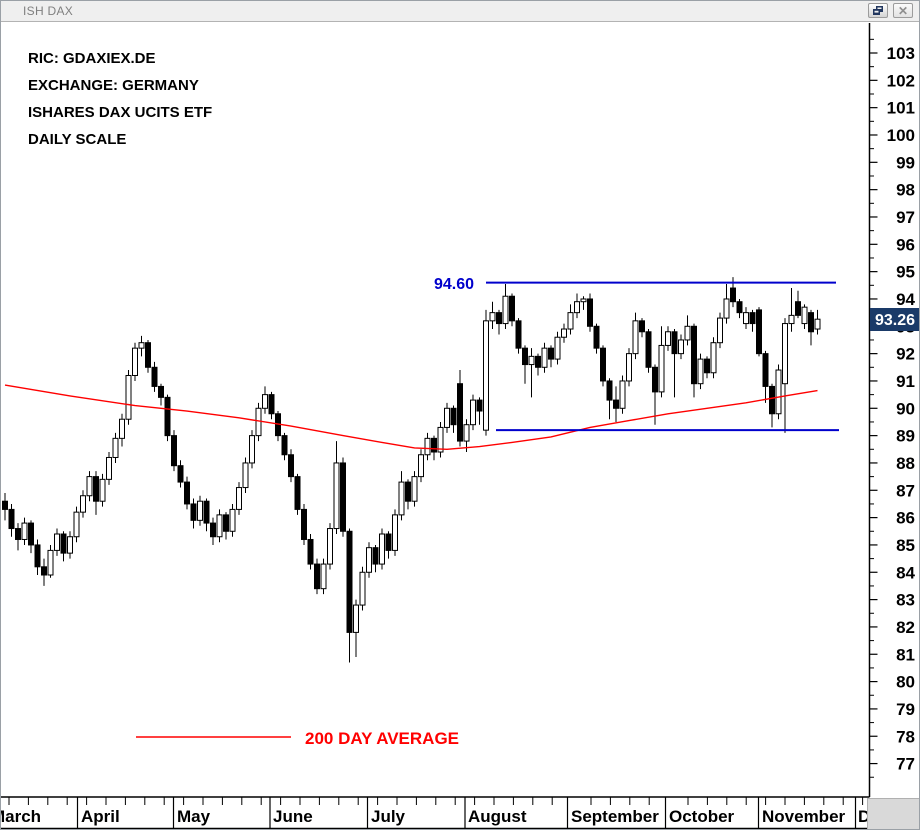 Image resolution: width=920 pixels, height=830 pixels. Describe the element at coordinates (454, 284) in the screenshot. I see `resistance-label: 94.60` at that location.